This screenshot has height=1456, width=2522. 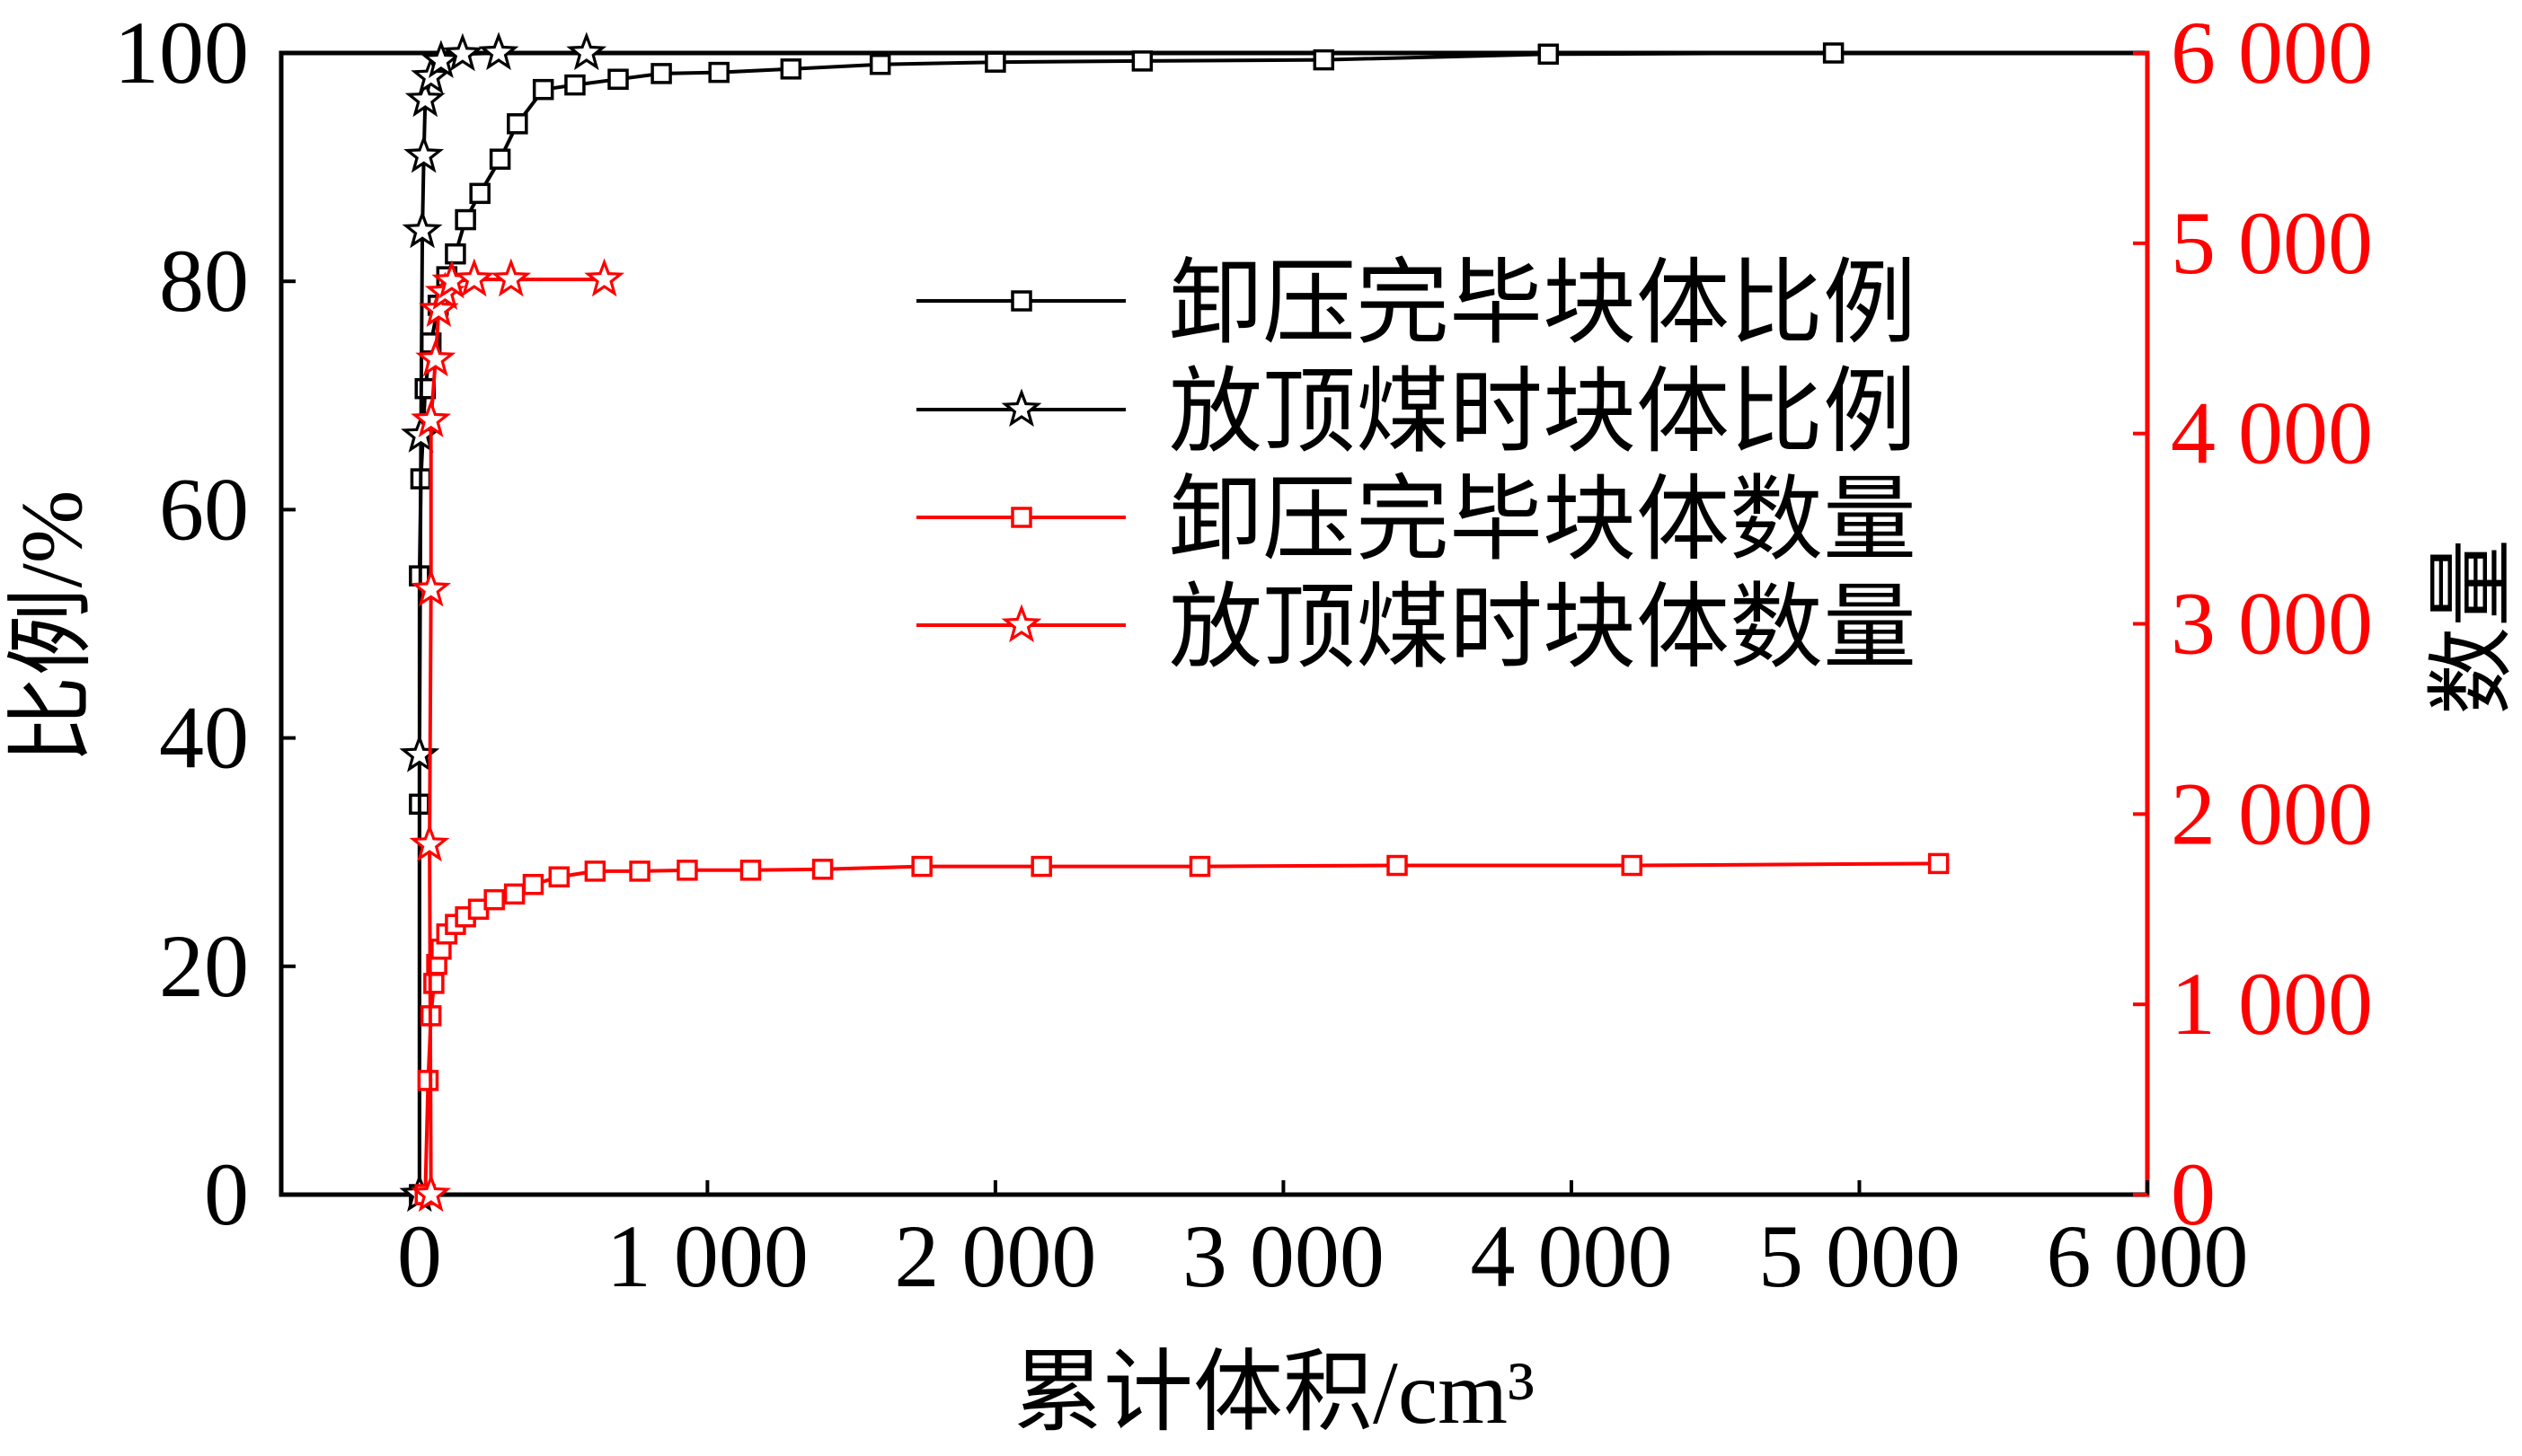 What do you see at coordinates (181, 52) in the screenshot?
I see `y-tick-label: 100` at bounding box center [181, 52].